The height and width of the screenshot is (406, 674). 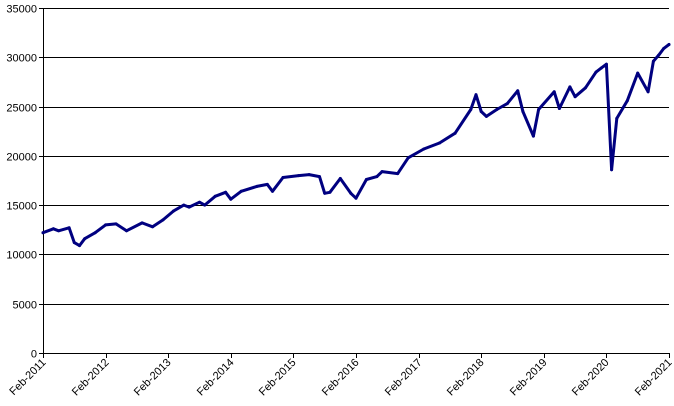 What do you see at coordinates (21, 10) in the screenshot?
I see `y-tick-label-35000: 35000` at bounding box center [21, 10].